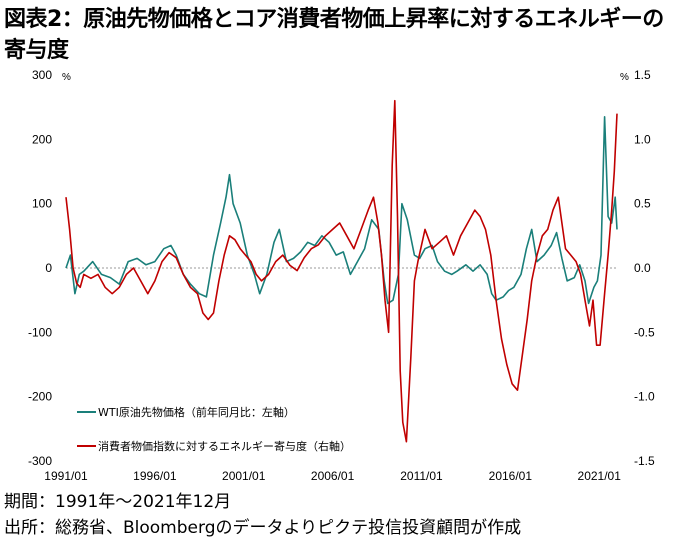 Image resolution: width=680 pixels, height=549 pixels. Describe the element at coordinates (224, 446) in the screenshot. I see `legend-label-energy: 消費者物価指数に対するエネルギー寄与度（右軸）` at that location.